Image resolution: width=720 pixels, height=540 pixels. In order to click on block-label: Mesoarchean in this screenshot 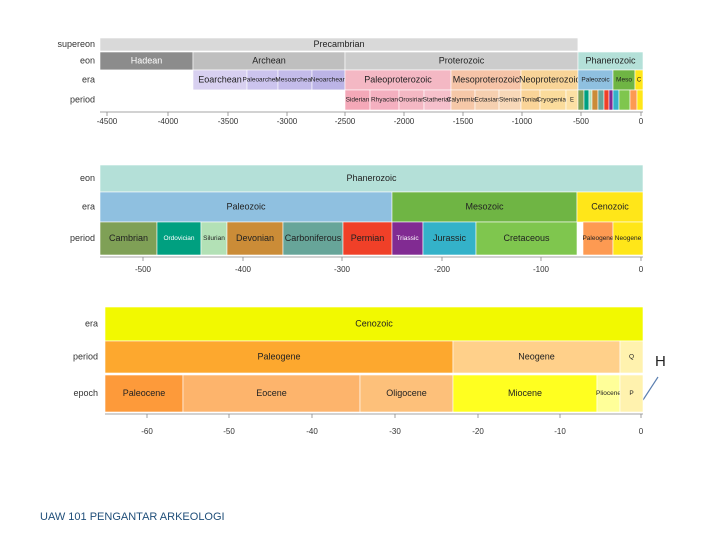, I will do `click(295, 80)`.